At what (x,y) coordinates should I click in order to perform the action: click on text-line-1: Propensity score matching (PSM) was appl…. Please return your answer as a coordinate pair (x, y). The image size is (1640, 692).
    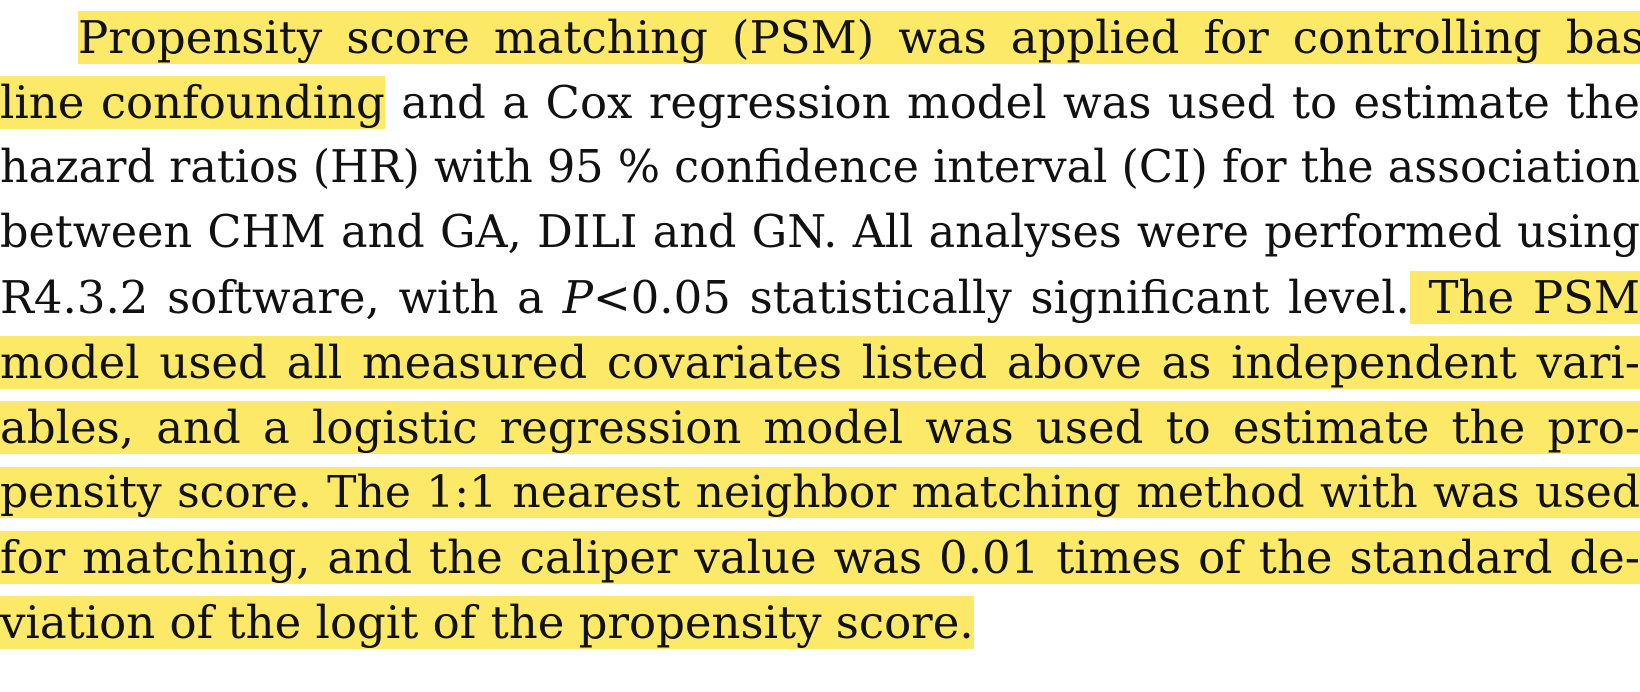
    Looking at the image, I should click on (820, 38).